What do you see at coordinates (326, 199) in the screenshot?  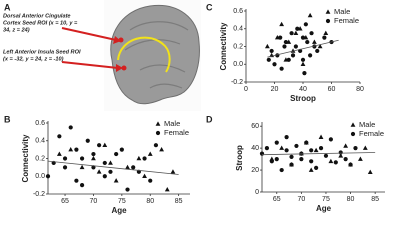 I see `x-tick-label: 75` at bounding box center [326, 199].